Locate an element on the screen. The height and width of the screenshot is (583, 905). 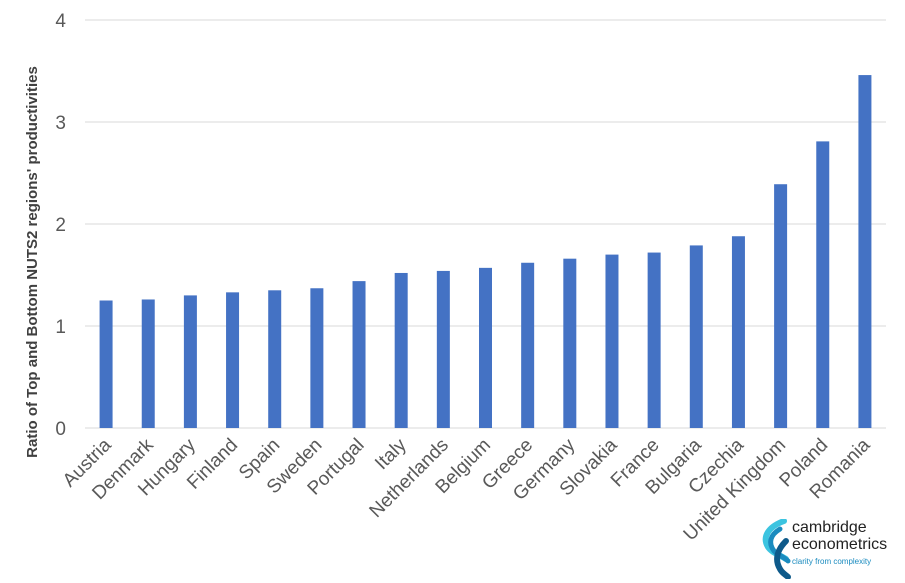
bar-slovakia is located at coordinates (612, 341).